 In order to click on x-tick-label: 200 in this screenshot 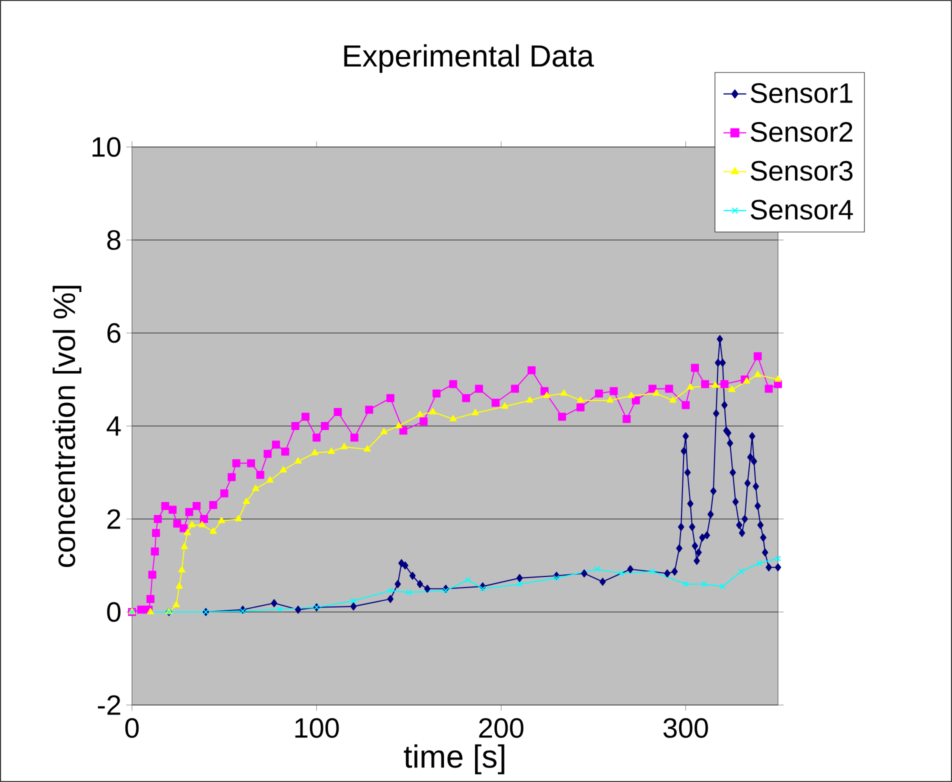, I will do `click(501, 728)`.